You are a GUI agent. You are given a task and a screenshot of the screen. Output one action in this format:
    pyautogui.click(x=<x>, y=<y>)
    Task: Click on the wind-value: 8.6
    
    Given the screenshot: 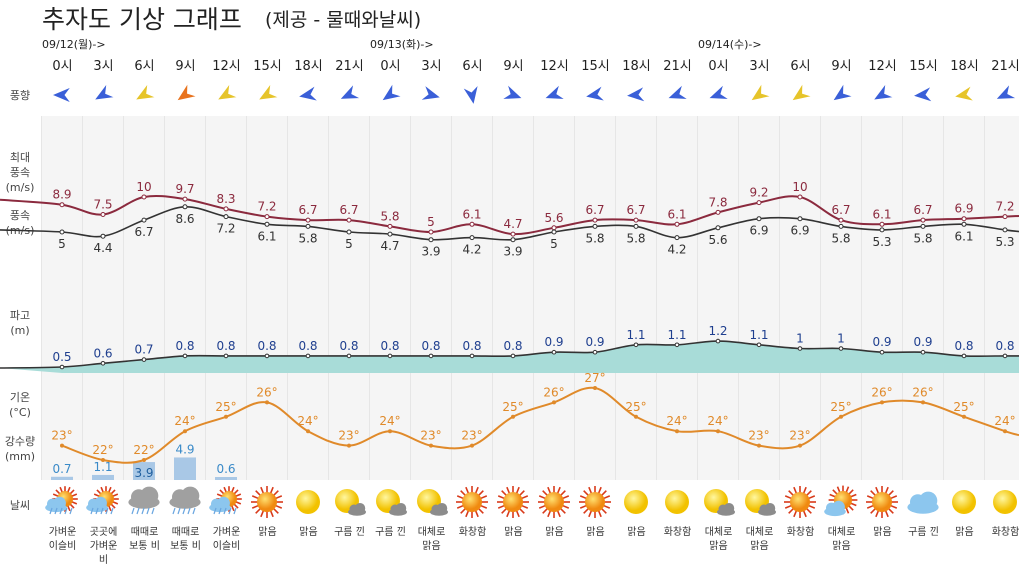 What is the action you would take?
    pyautogui.click(x=184, y=219)
    